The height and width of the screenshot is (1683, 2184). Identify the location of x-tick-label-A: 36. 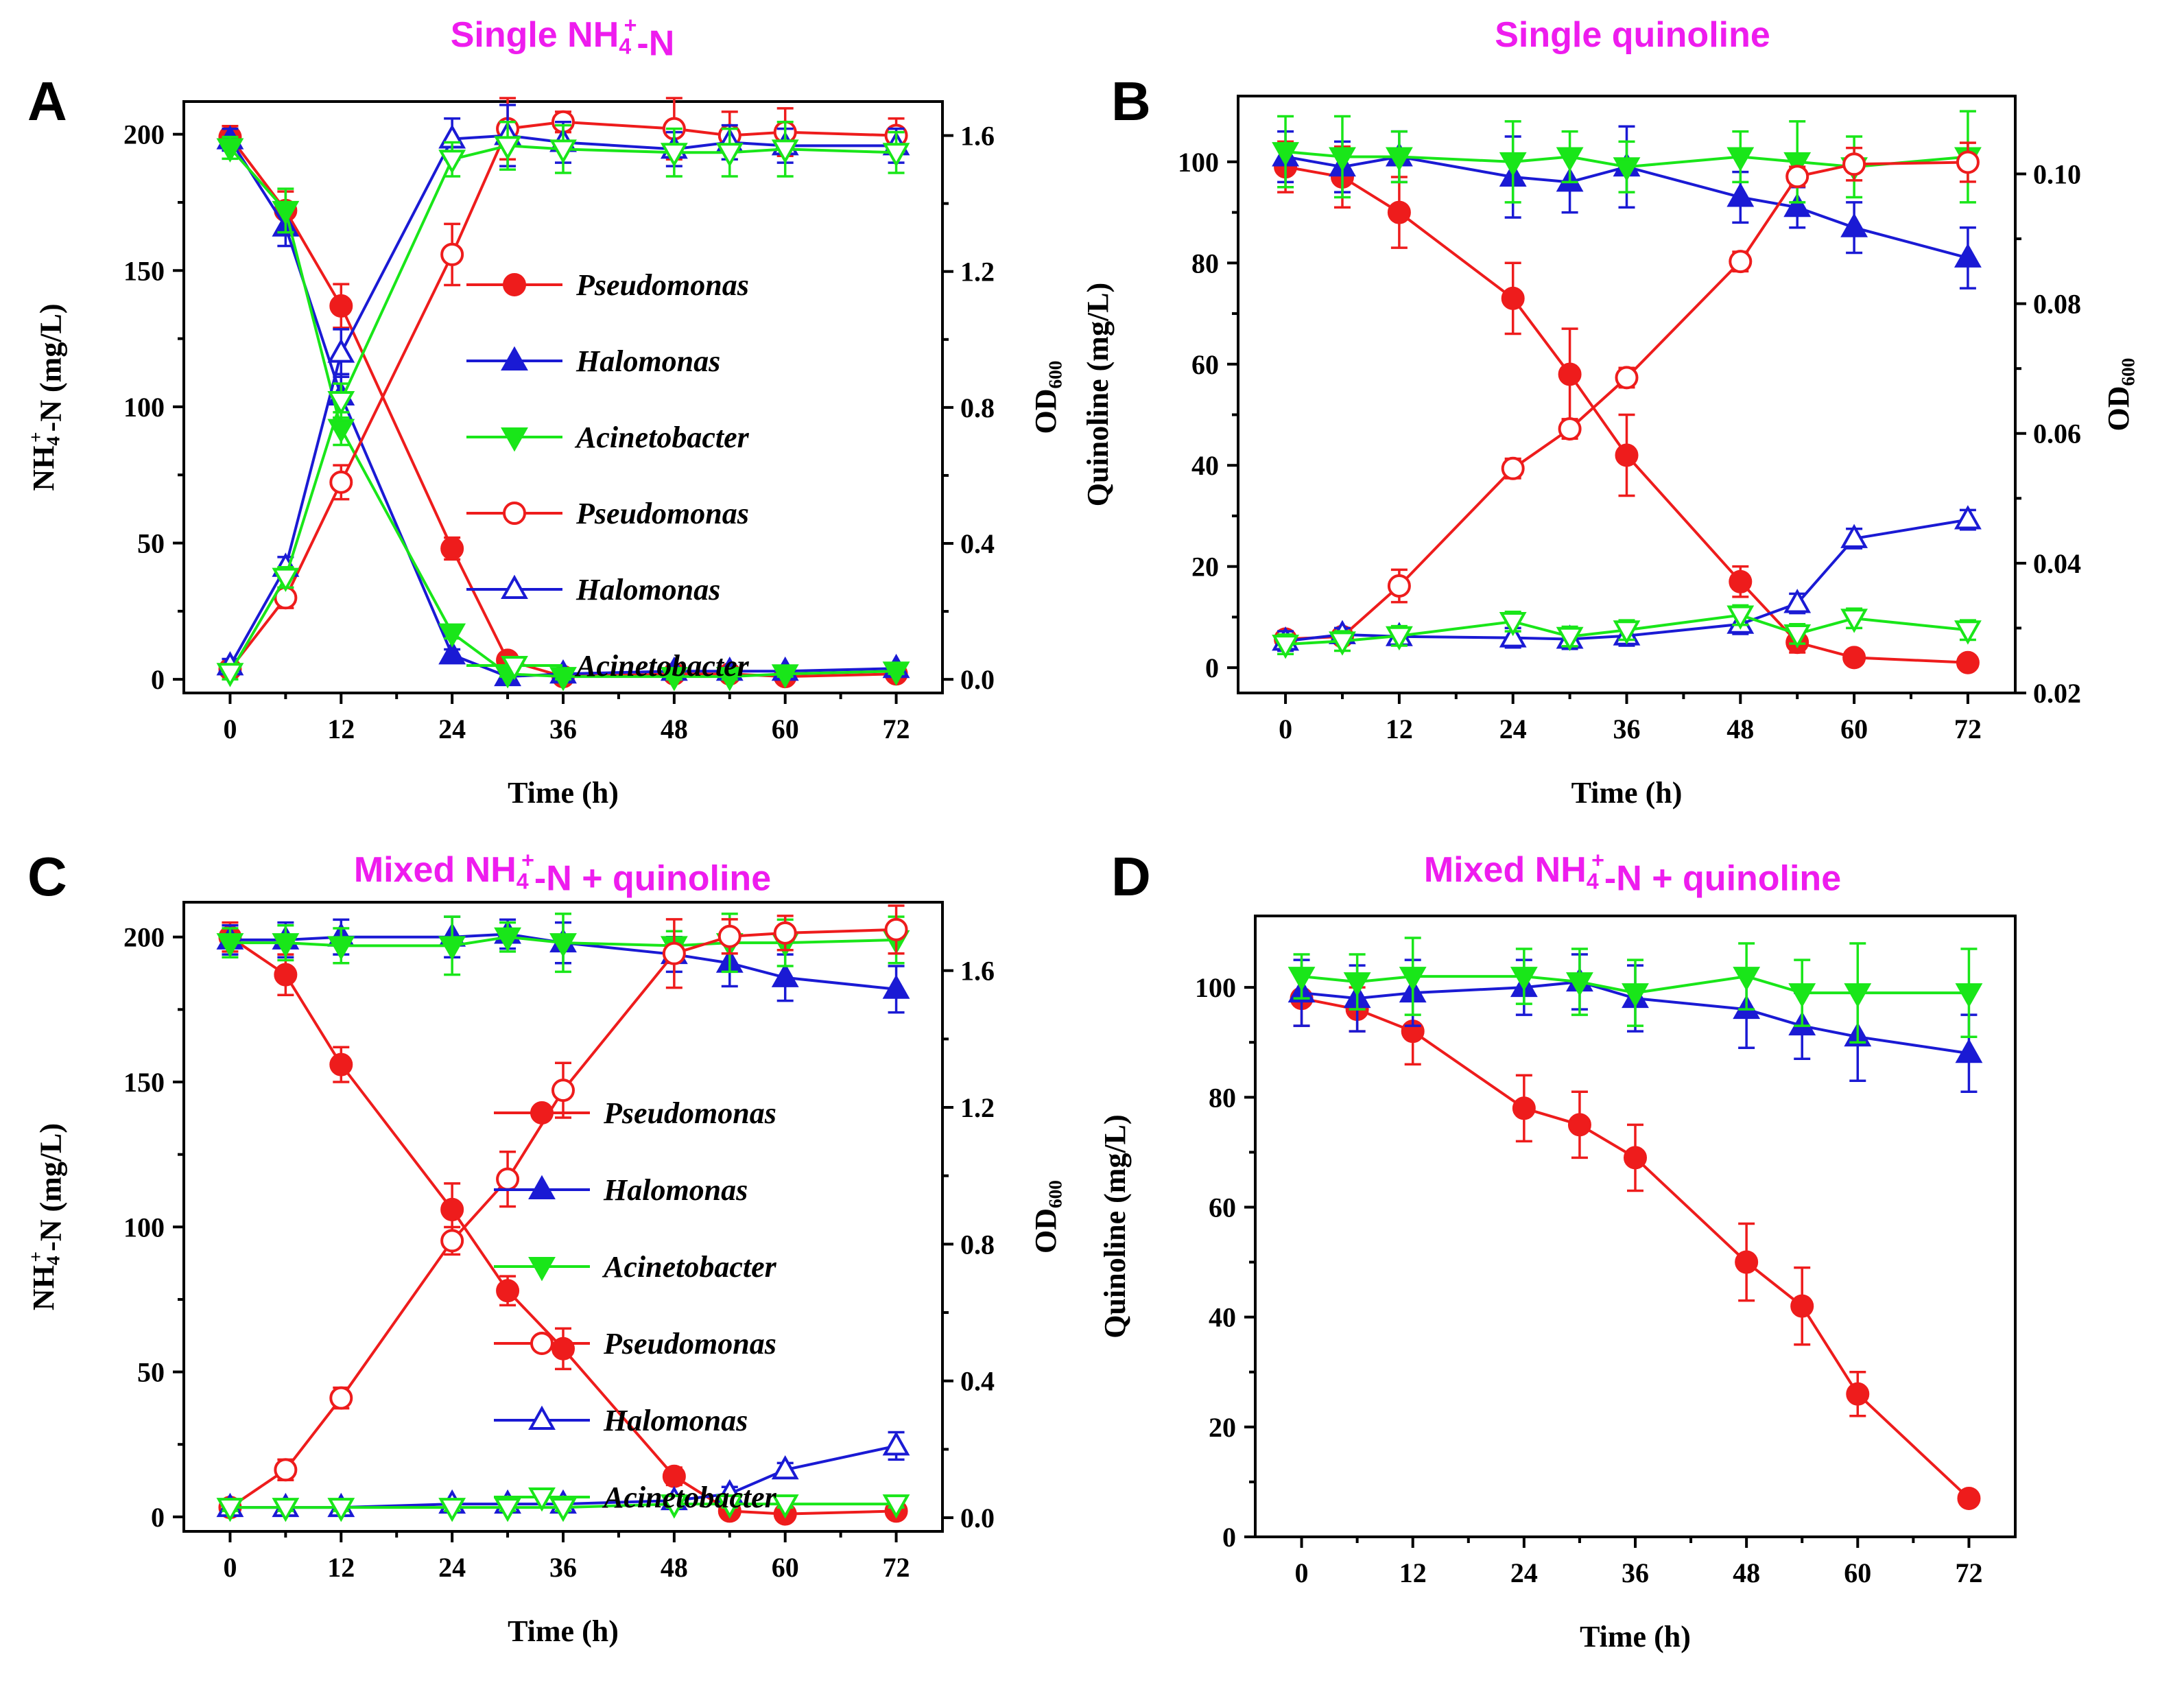
(563, 729).